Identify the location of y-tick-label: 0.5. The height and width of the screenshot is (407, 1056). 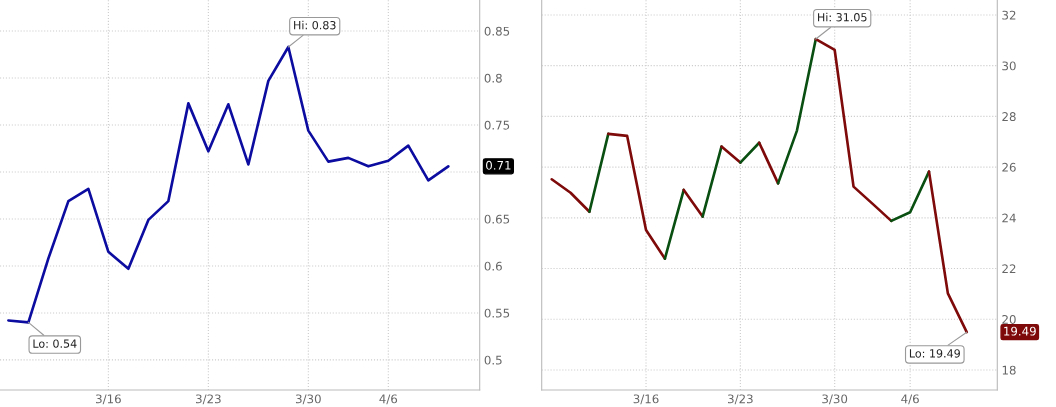
(493, 360).